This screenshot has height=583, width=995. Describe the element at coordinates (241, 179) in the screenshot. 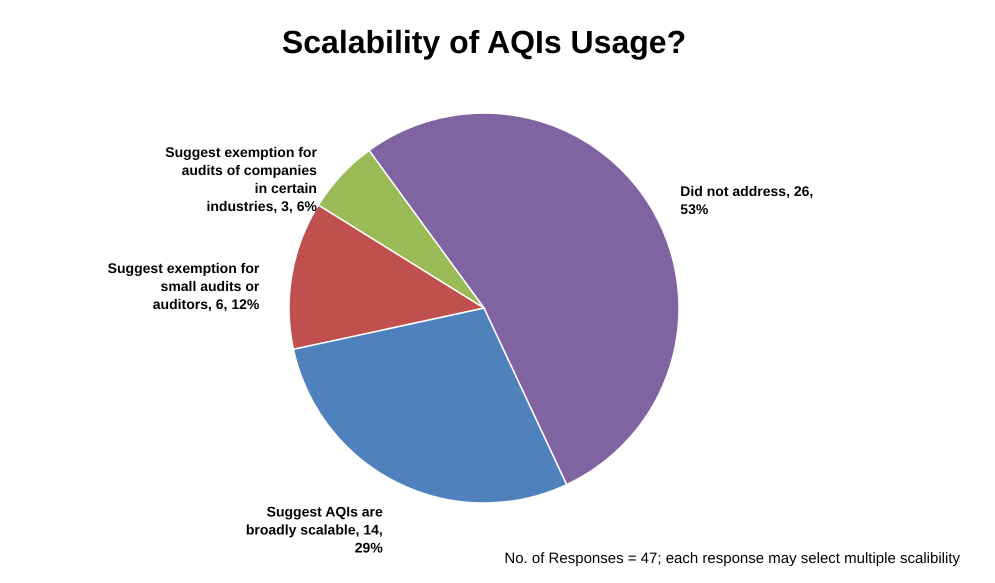

I see `slice-label: Suggest exemption for audits of companies in certain industries, 3, 6%` at that location.